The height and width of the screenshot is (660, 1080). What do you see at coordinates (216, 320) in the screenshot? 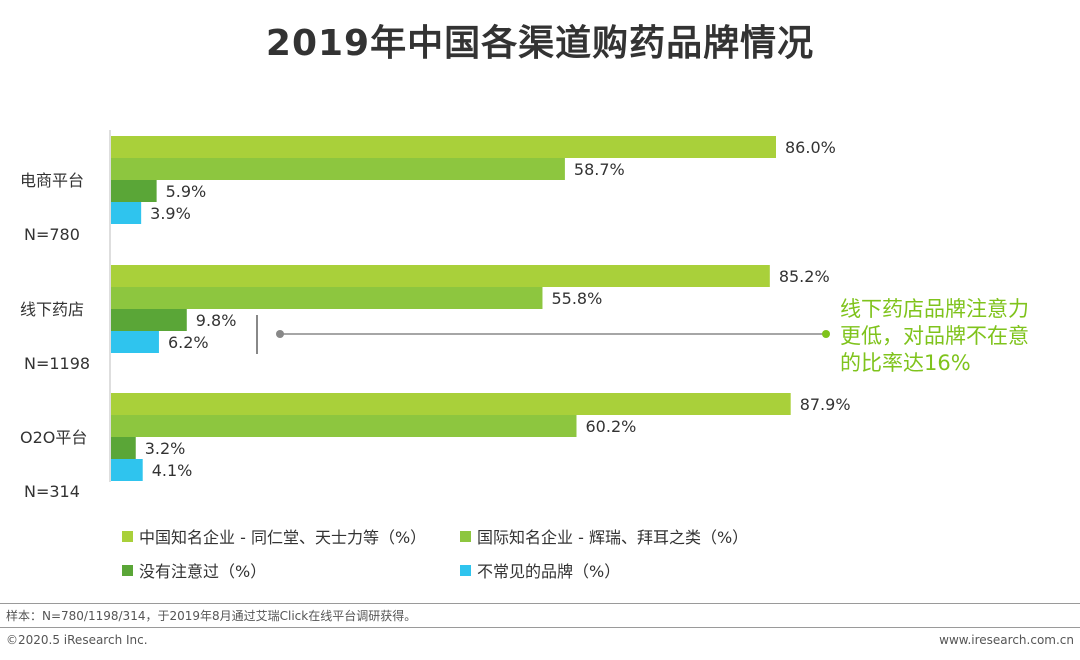
I see `data-label: 9.8%` at bounding box center [216, 320].